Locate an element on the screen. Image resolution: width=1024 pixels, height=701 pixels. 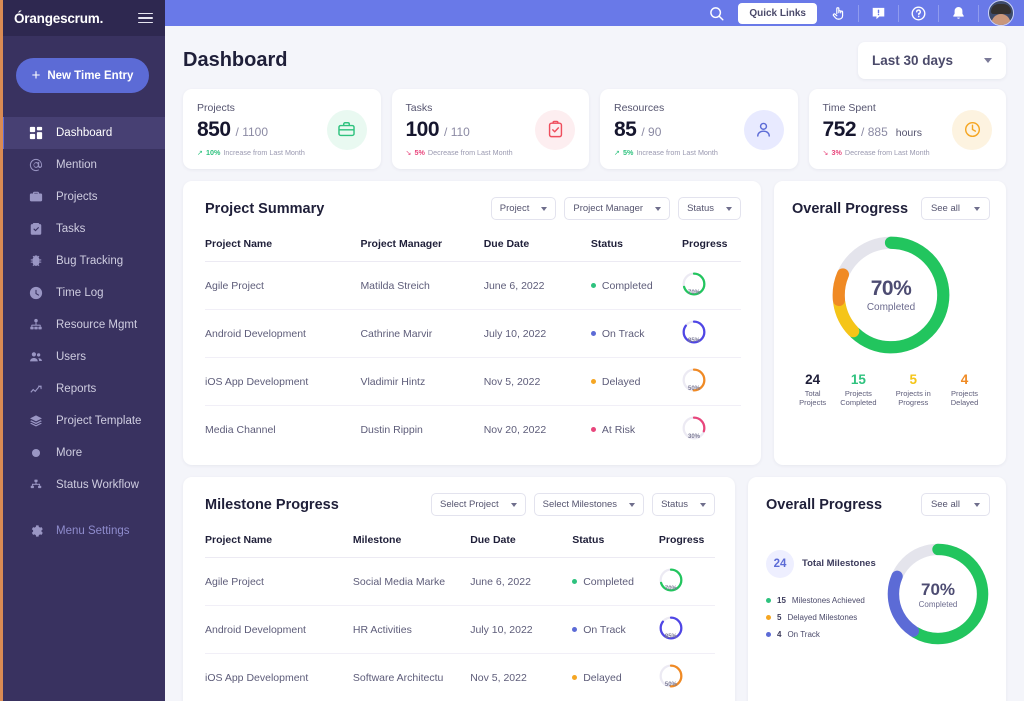
legend-caption: Total Projects is located at coordinates (813, 398).